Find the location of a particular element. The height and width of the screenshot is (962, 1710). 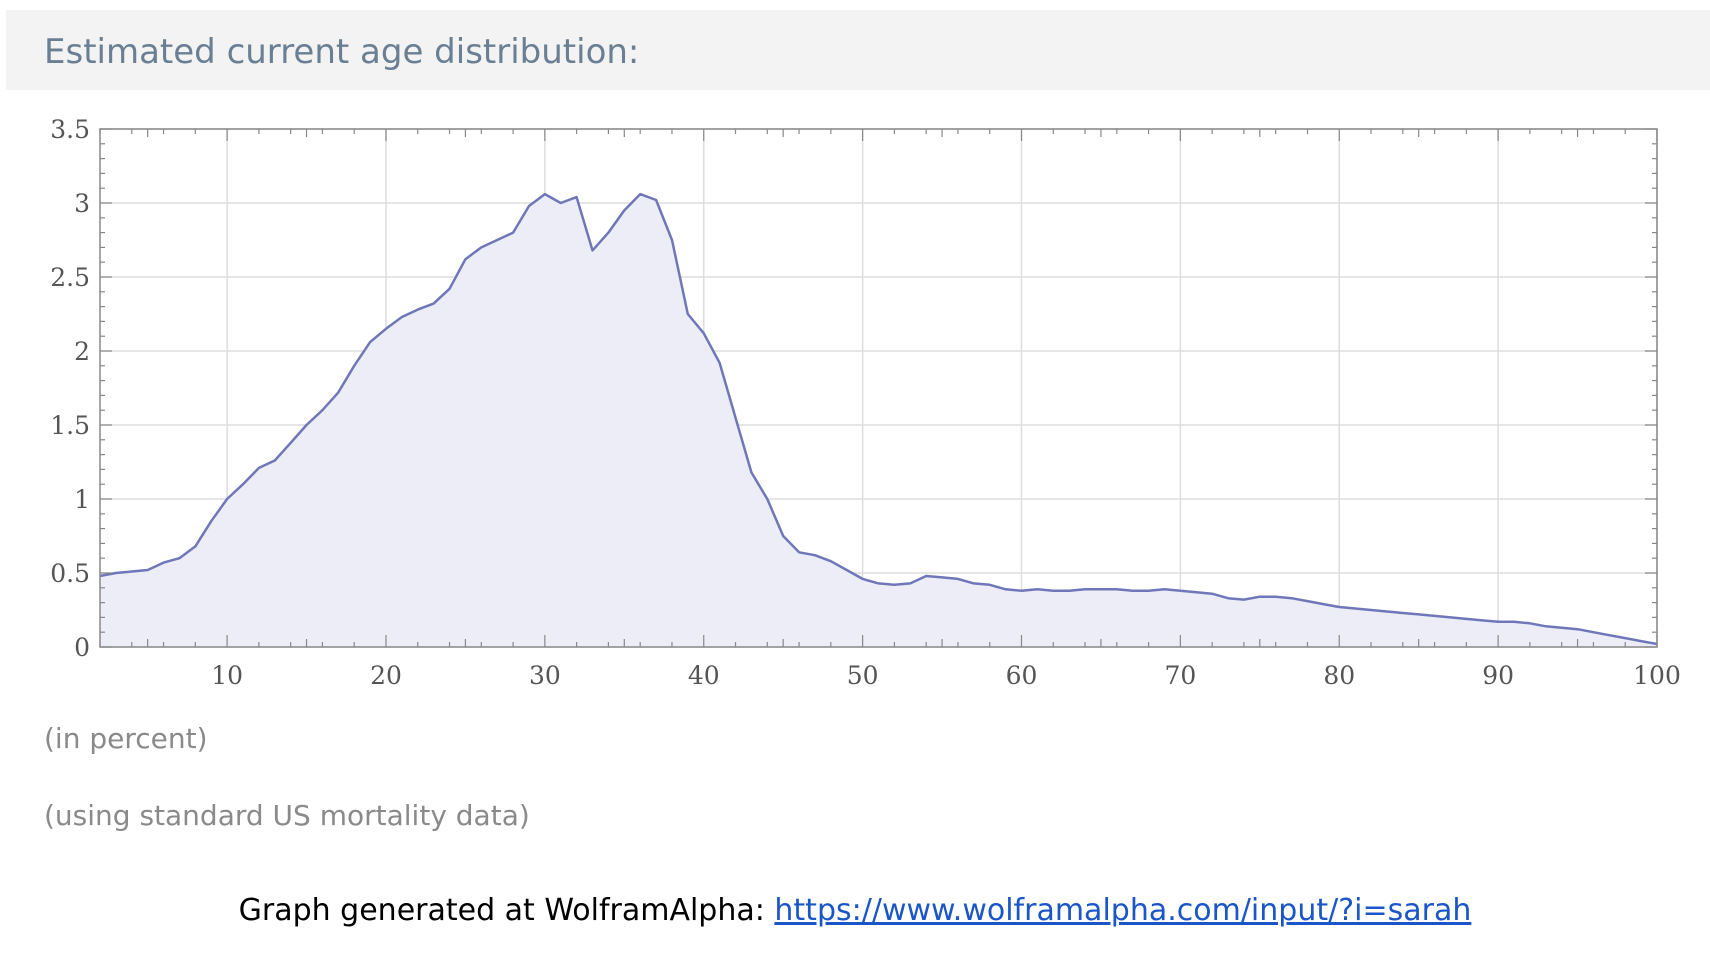

y-tick-label: 3 is located at coordinates (82, 203).